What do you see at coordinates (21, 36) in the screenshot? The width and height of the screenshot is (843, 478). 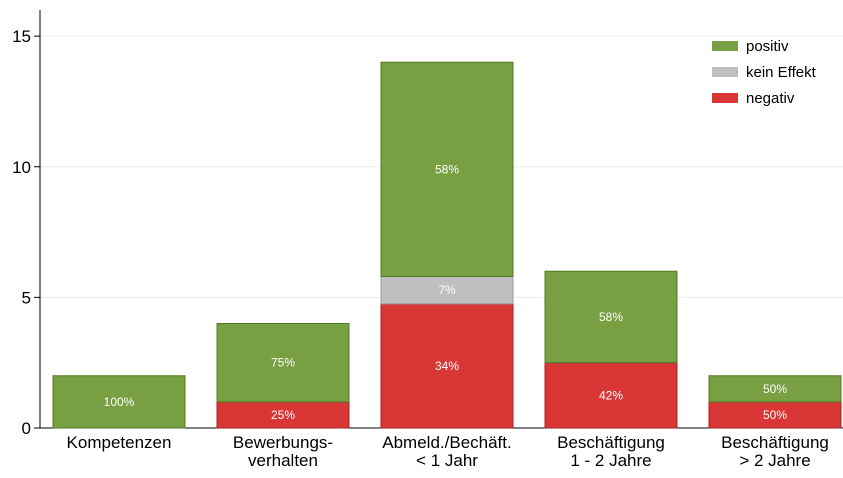 I see `y-tick-label: 15` at bounding box center [21, 36].